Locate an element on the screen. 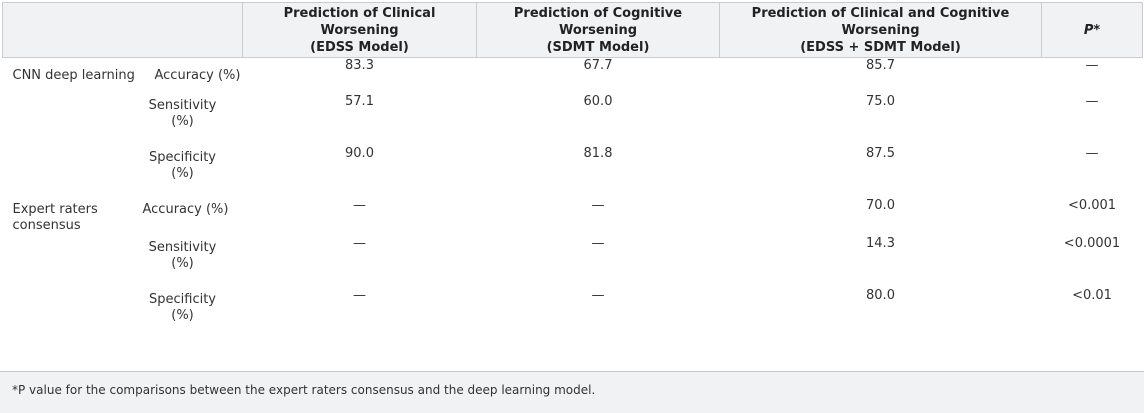 The height and width of the screenshot is (413, 1144). value-sdmt: 67.7 is located at coordinates (598, 65).